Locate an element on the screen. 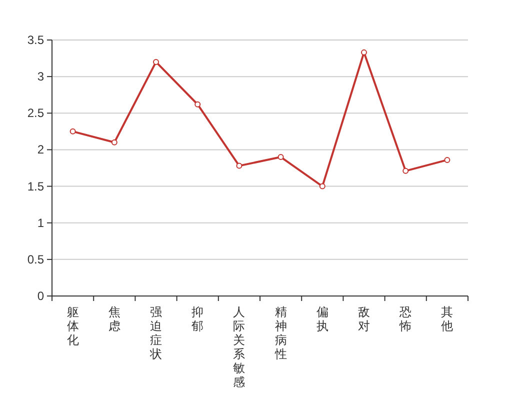 This screenshot has width=520, height=400. y-tick-label: 2 is located at coordinates (40, 149).